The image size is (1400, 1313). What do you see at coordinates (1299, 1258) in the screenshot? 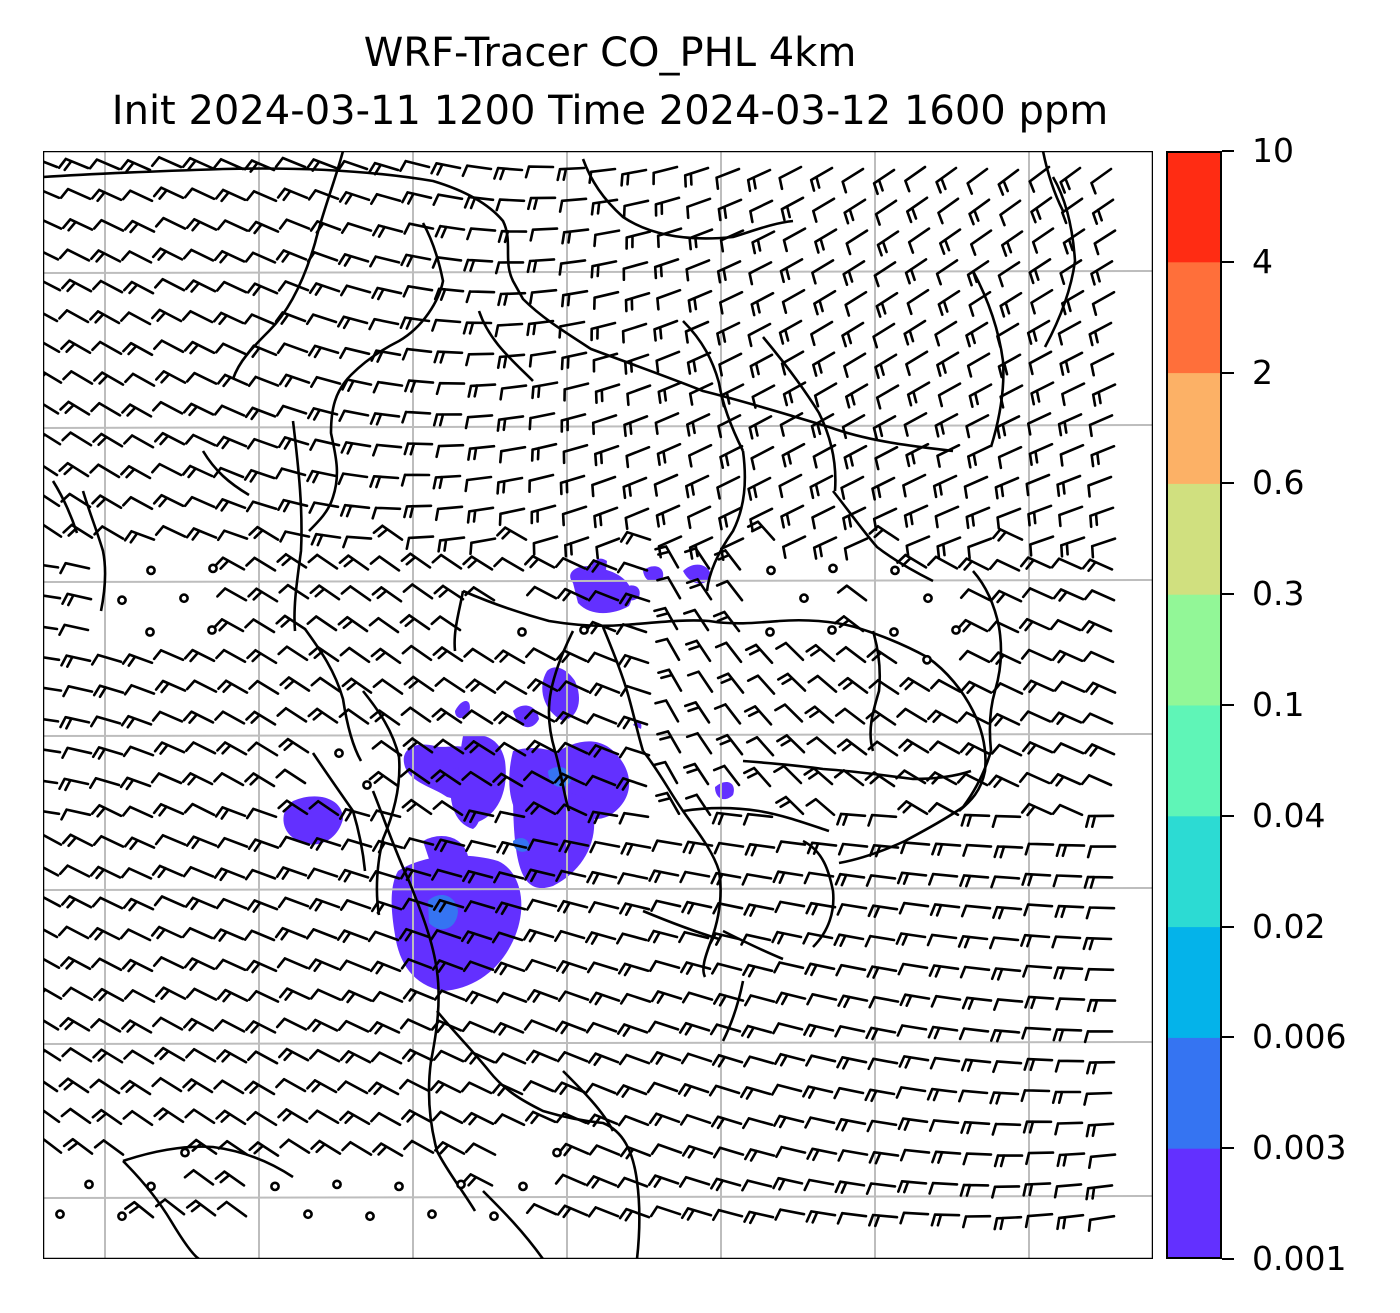
I see `colorbar-tick-label: 0.001` at bounding box center [1299, 1258].